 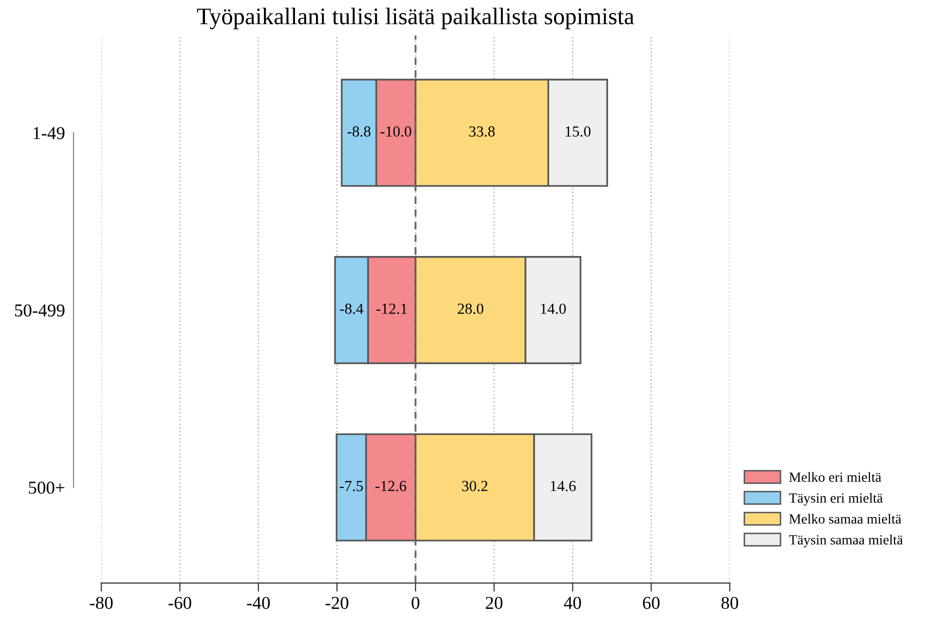 I want to click on data-label: -8.8, so click(x=358, y=131).